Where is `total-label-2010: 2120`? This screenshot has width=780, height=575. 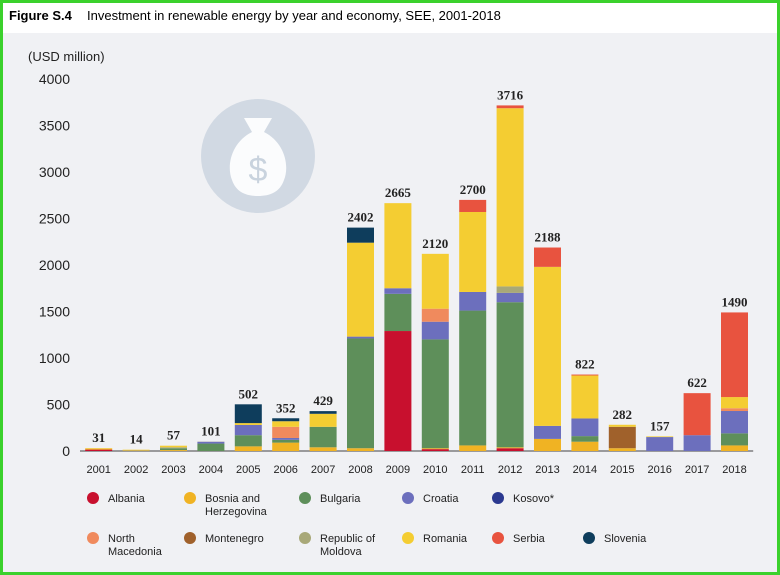 total-label-2010: 2120 is located at coordinates (435, 243).